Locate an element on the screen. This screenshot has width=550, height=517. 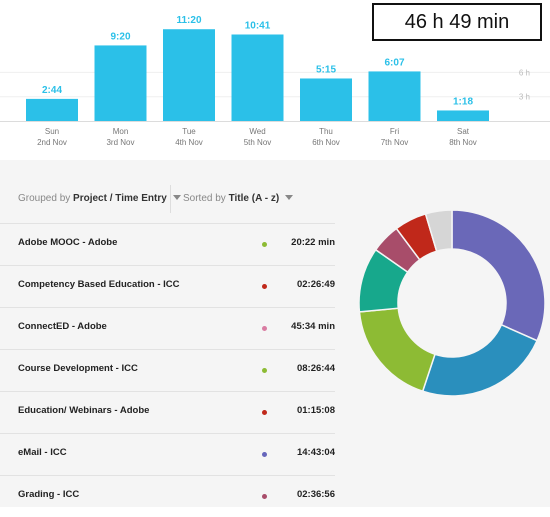
group-by-prefix: Grouped by is located at coordinates (44, 198).